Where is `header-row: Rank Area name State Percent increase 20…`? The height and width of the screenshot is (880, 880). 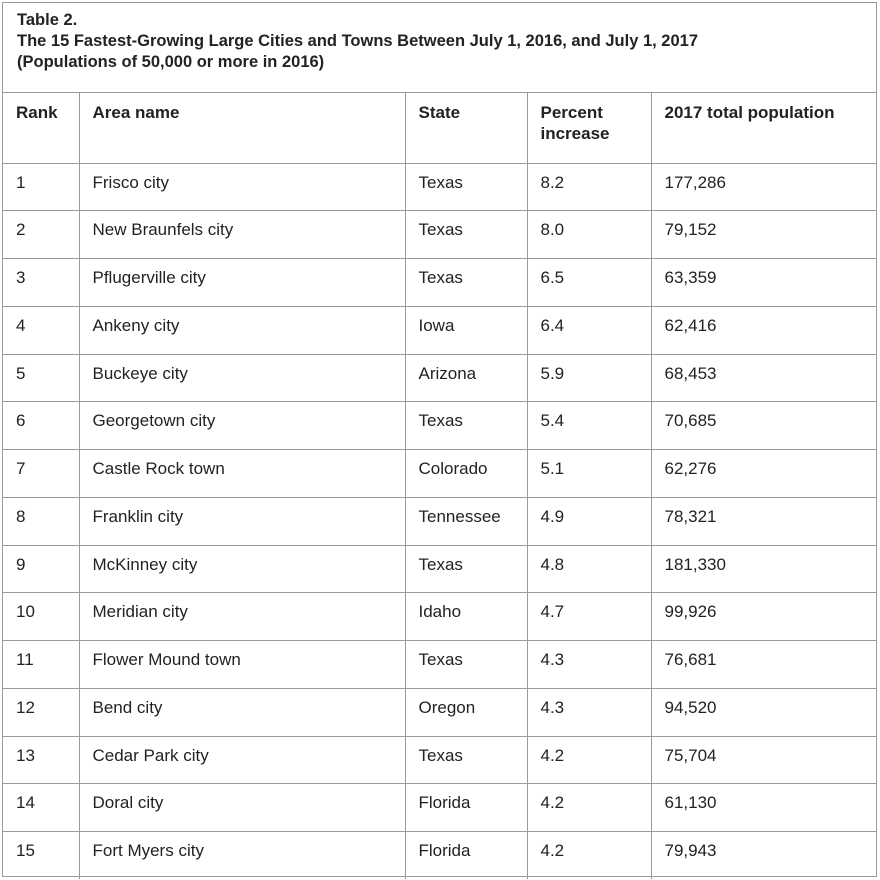
header-row: Rank Area name State Percent increase 20… is located at coordinates (439, 128).